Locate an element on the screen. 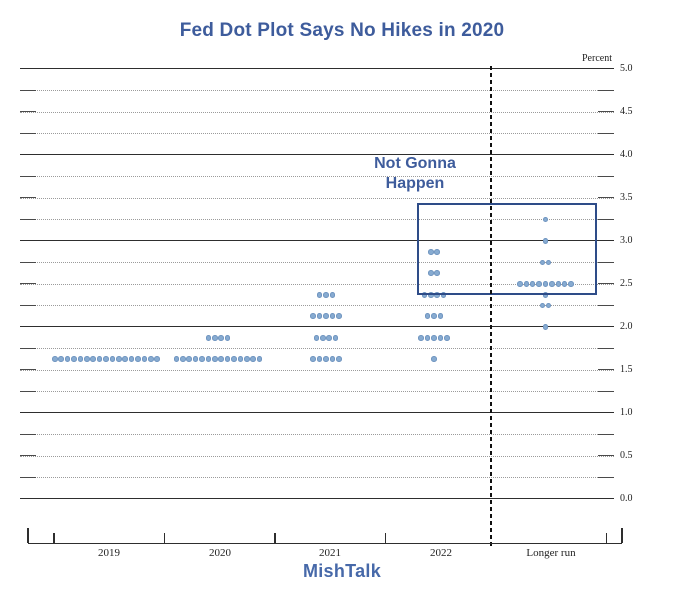  projection-divider-dashed-line is located at coordinates (491, 307).